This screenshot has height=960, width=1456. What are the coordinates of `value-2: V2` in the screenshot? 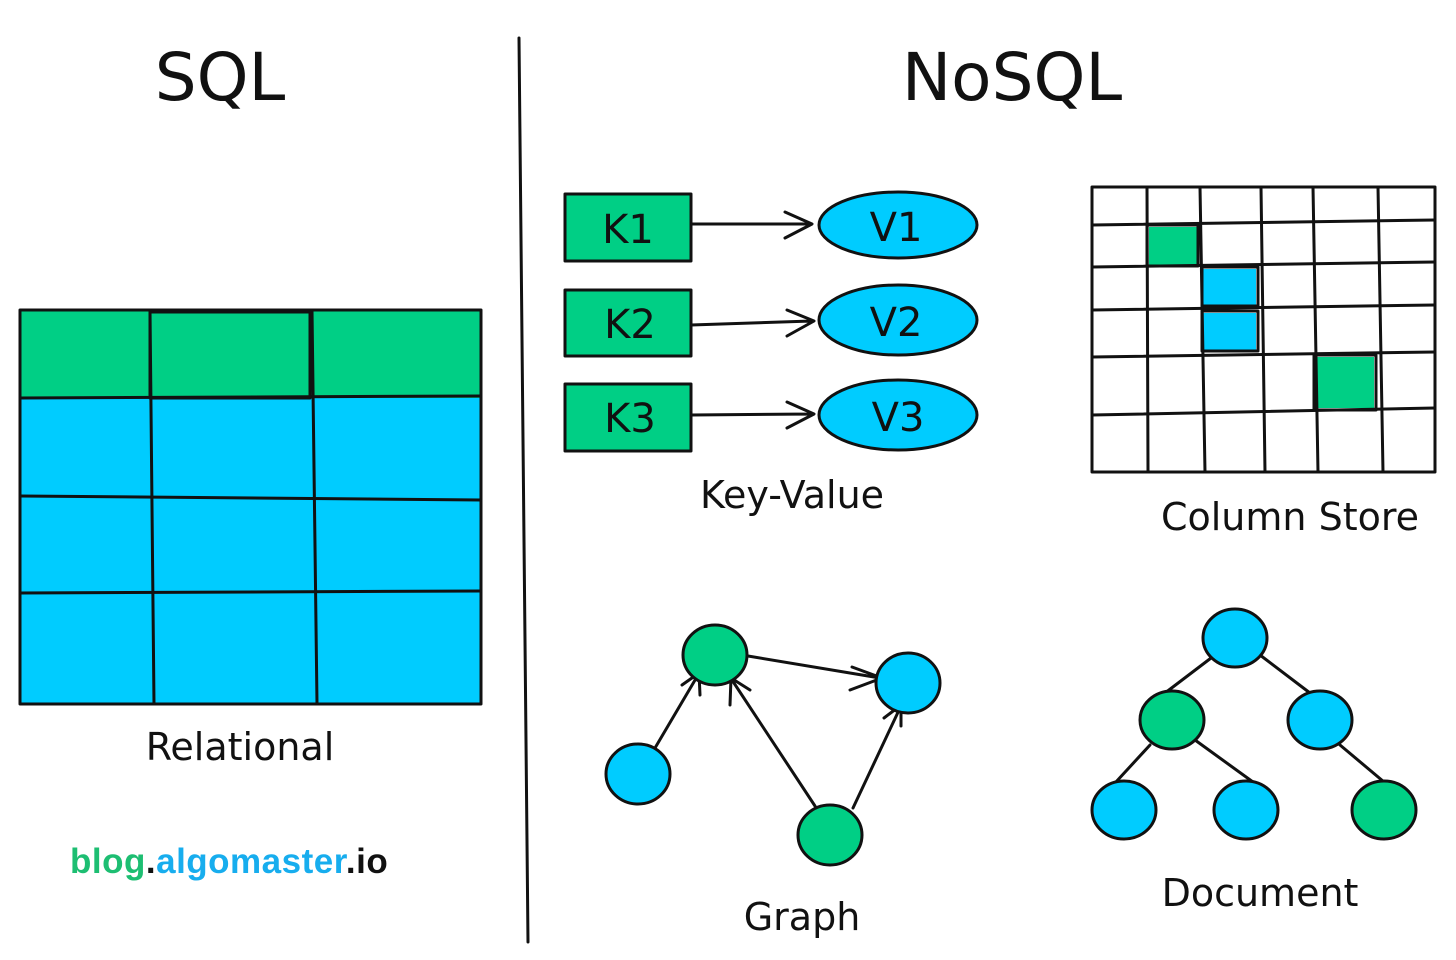 It's located at (896, 323).